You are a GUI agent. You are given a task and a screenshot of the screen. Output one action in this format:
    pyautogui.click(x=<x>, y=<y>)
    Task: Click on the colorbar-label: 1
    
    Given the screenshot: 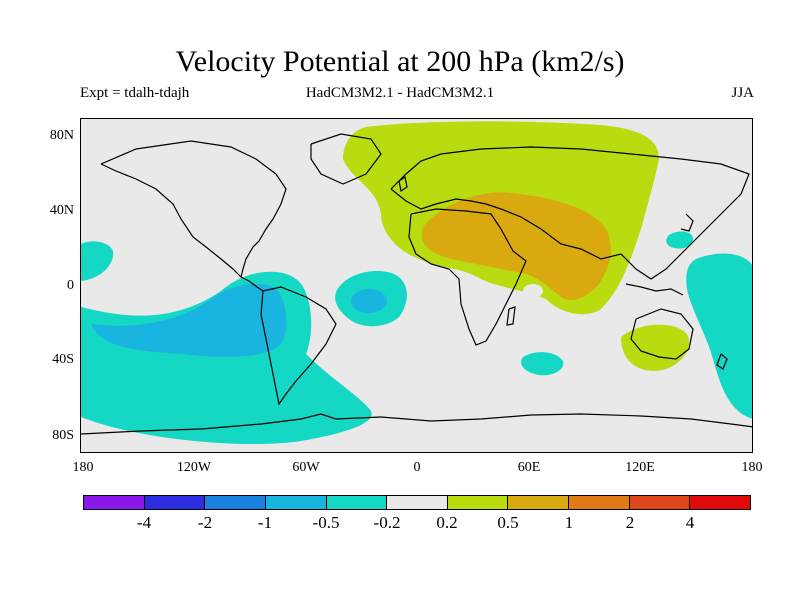 What is the action you would take?
    pyautogui.click(x=569, y=522)
    